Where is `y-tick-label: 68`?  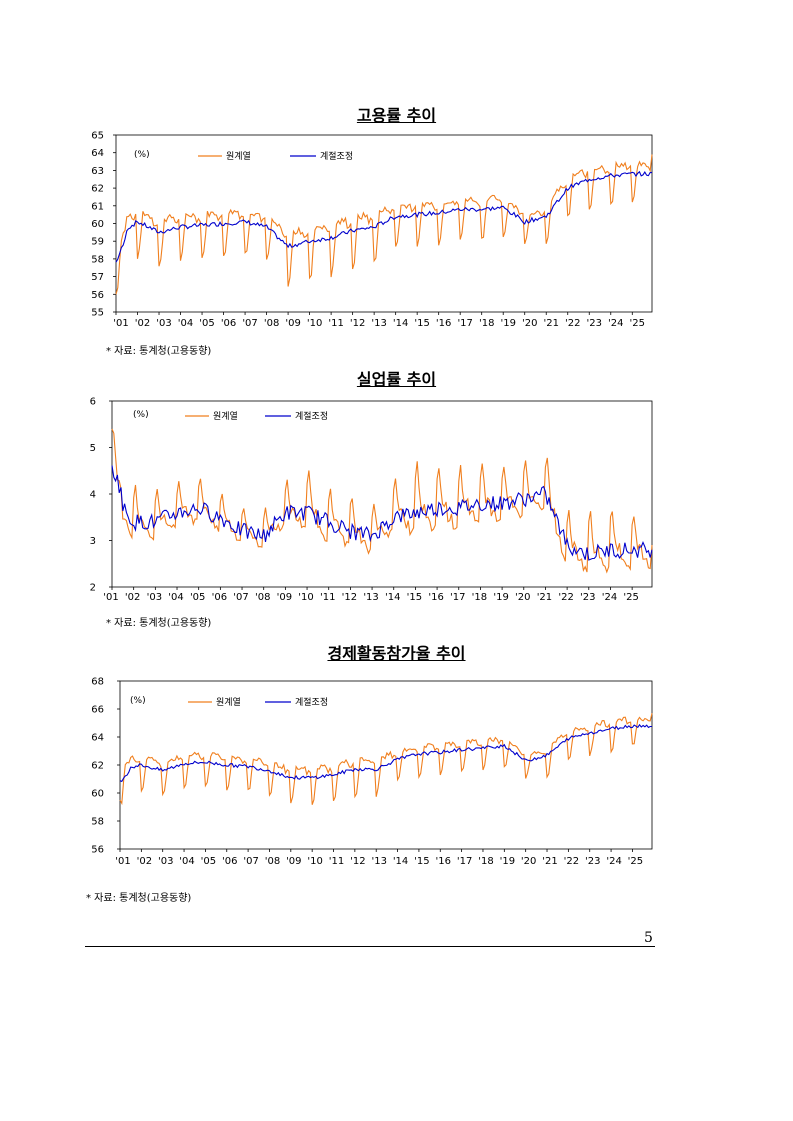
y-tick-label: 68 is located at coordinates (97, 682).